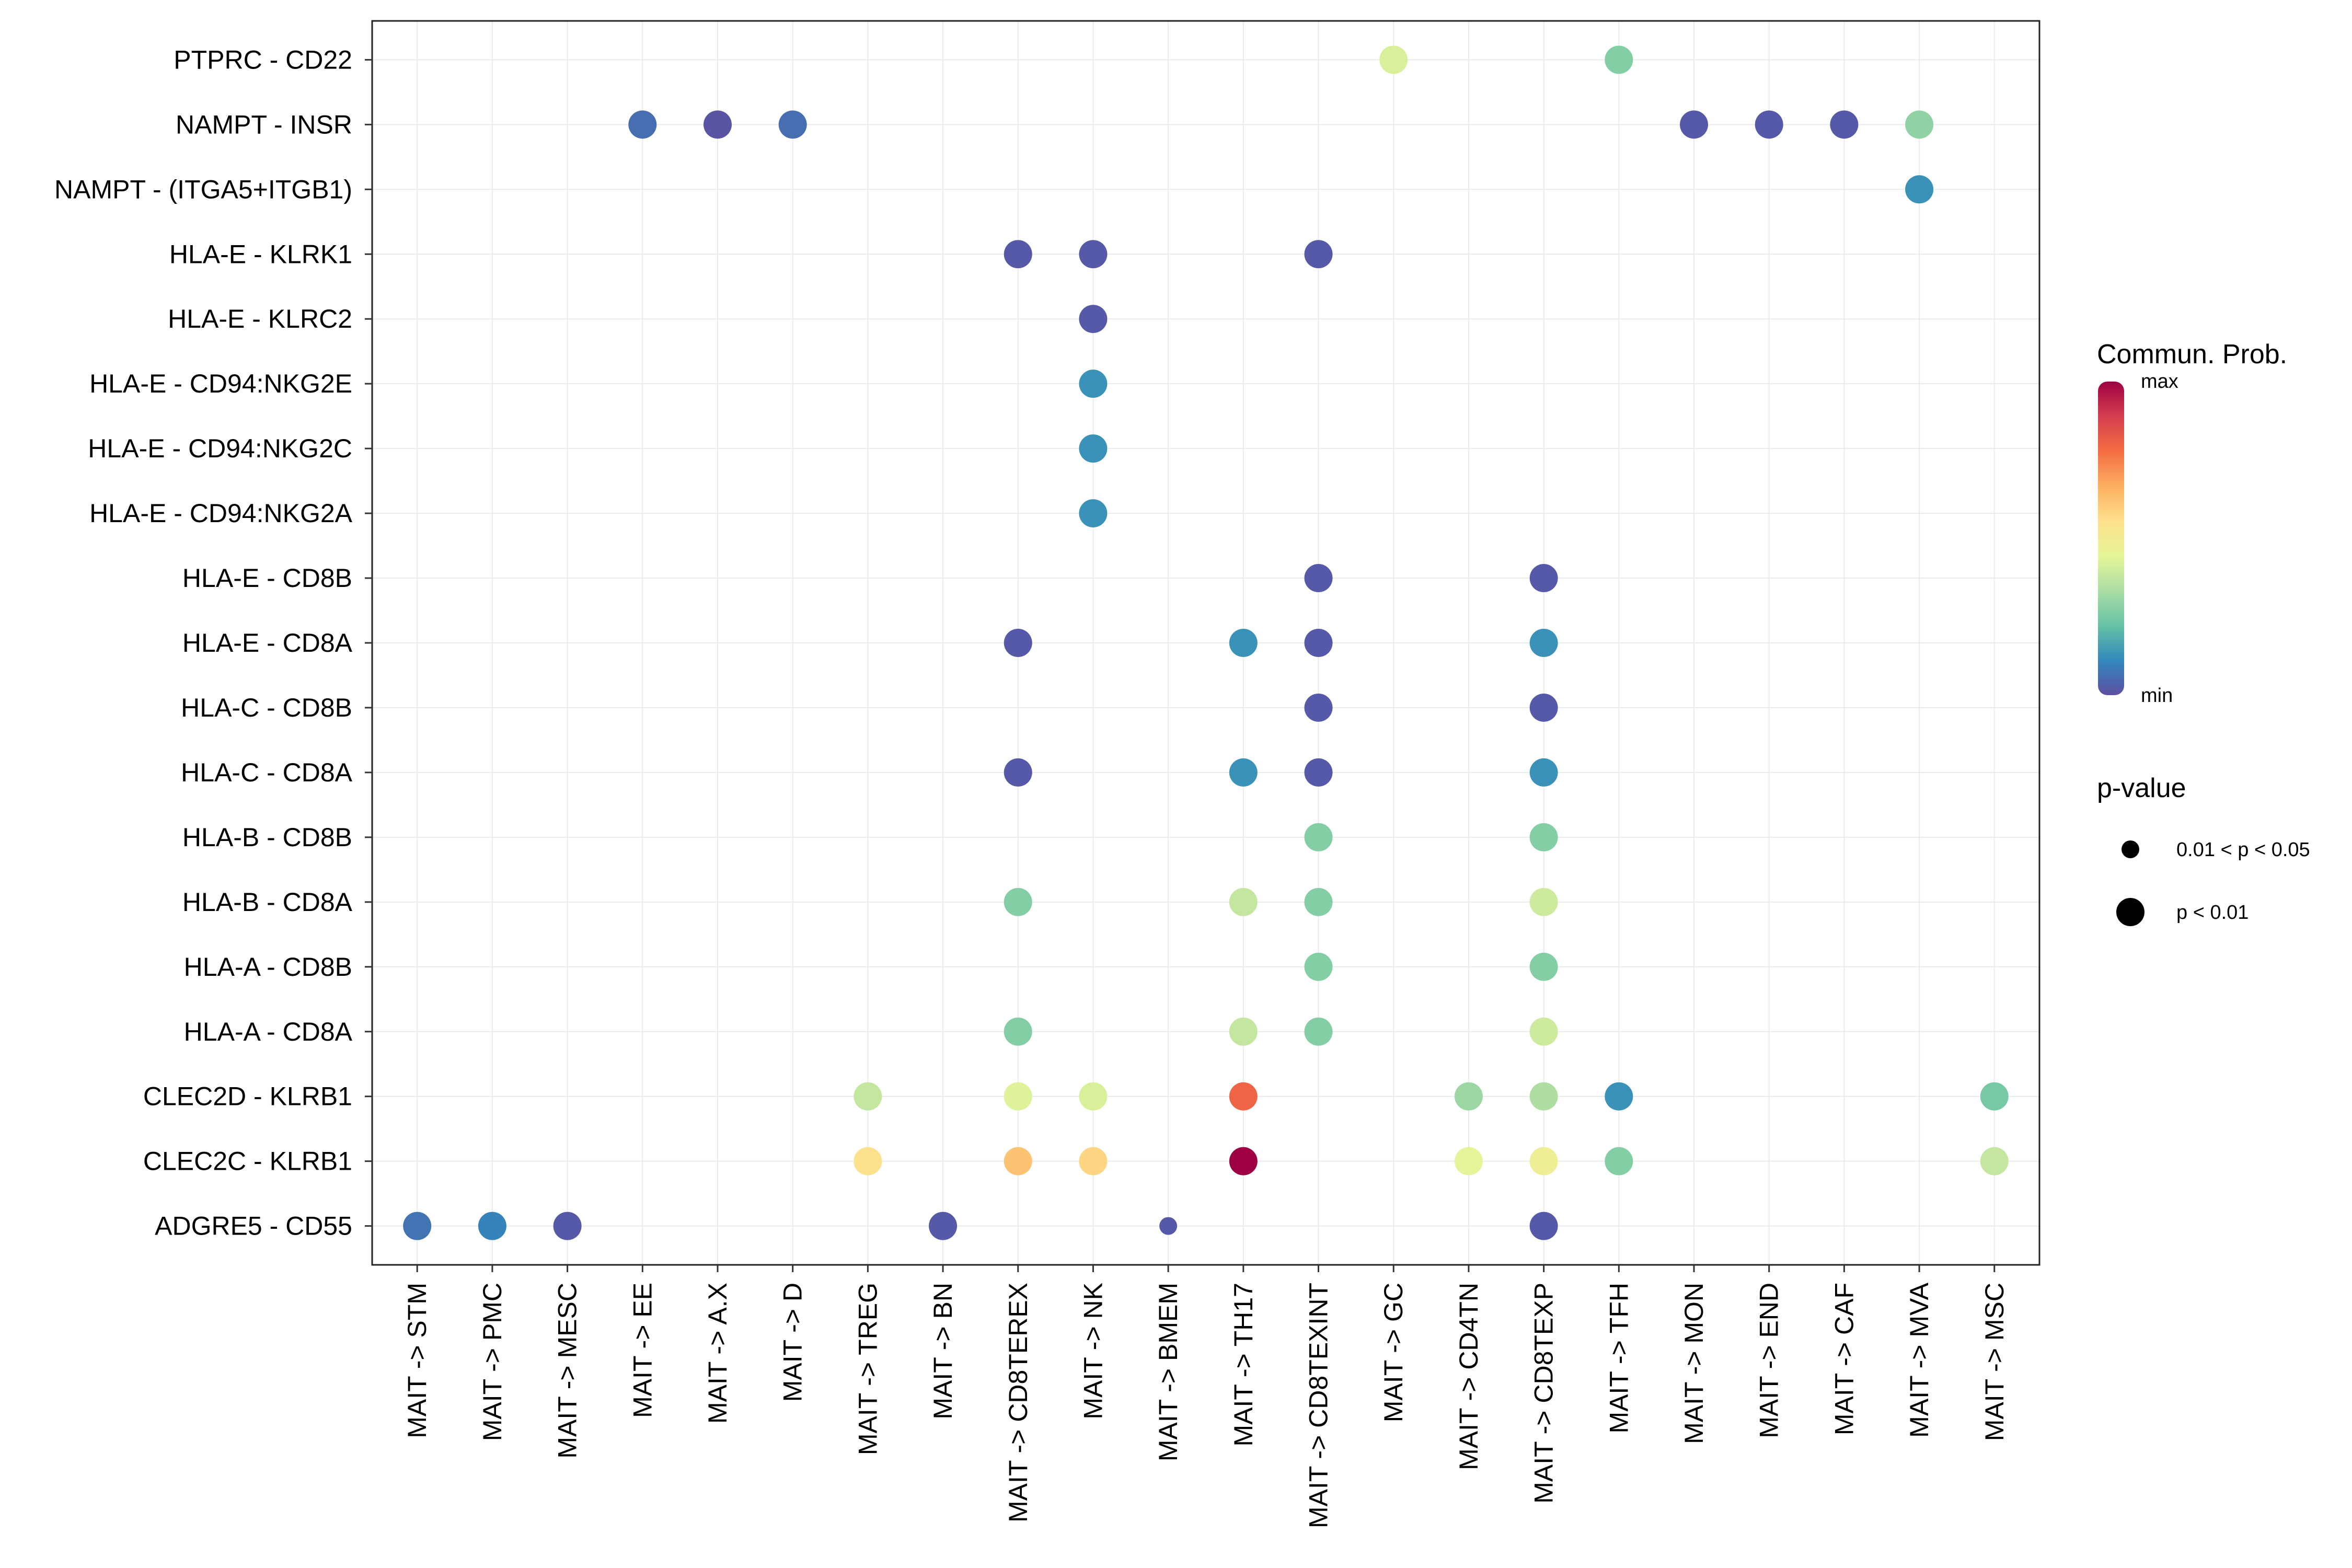  I want to click on x-tick-label: MAIT -> A.X, so click(717, 1353).